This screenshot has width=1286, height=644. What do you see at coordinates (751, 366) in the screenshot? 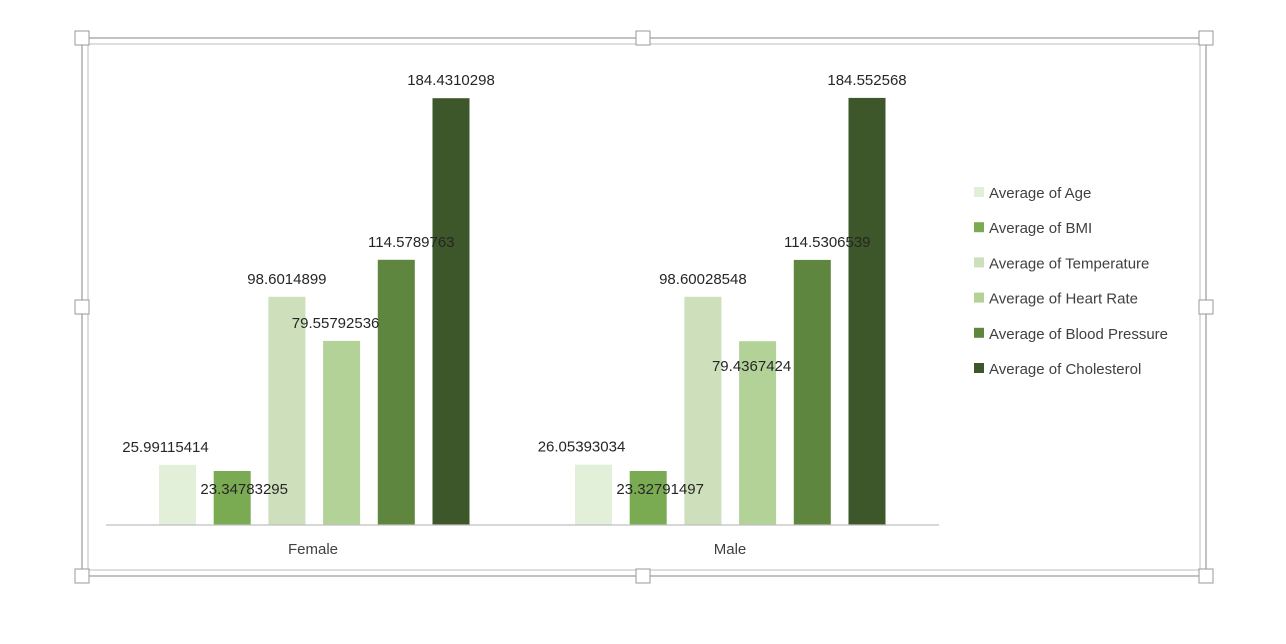
I see `data-label: 79.4367424` at bounding box center [751, 366].